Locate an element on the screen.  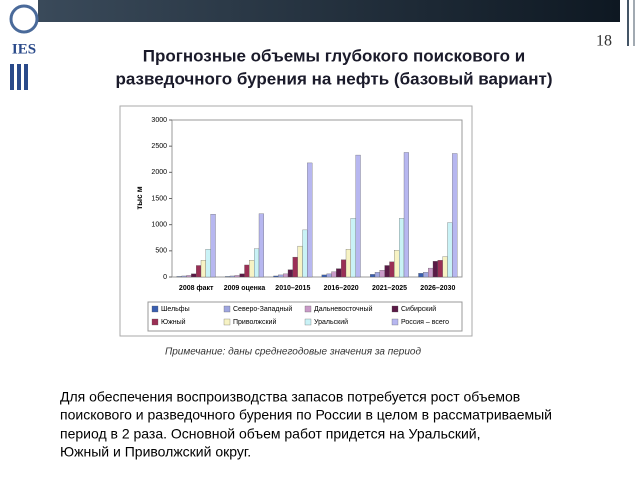
legend-label: Приволжский is located at coordinates (254, 322).